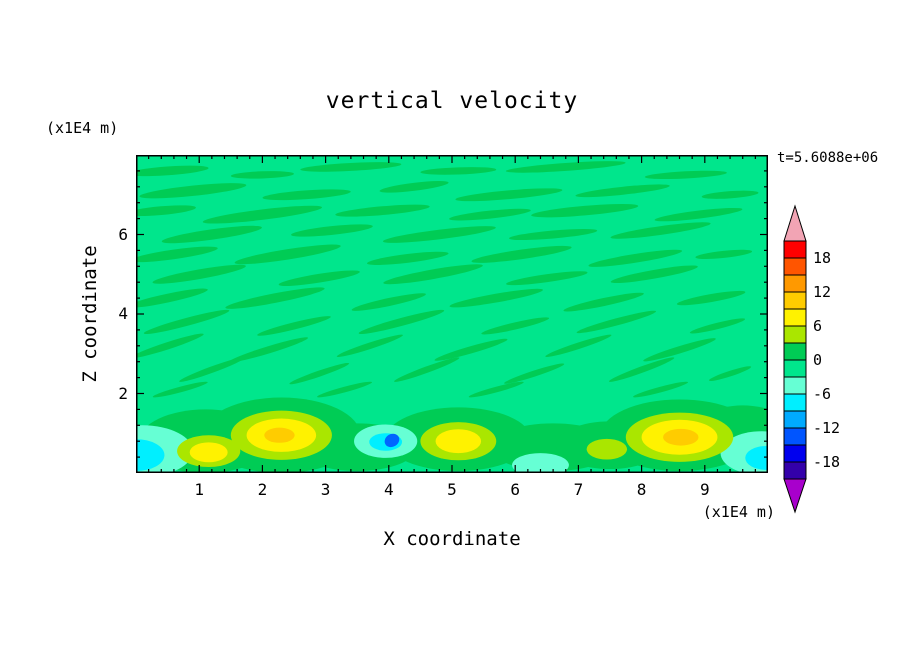  Describe the element at coordinates (795, 223) in the screenshot. I see `colorbar-arrow-top` at that location.